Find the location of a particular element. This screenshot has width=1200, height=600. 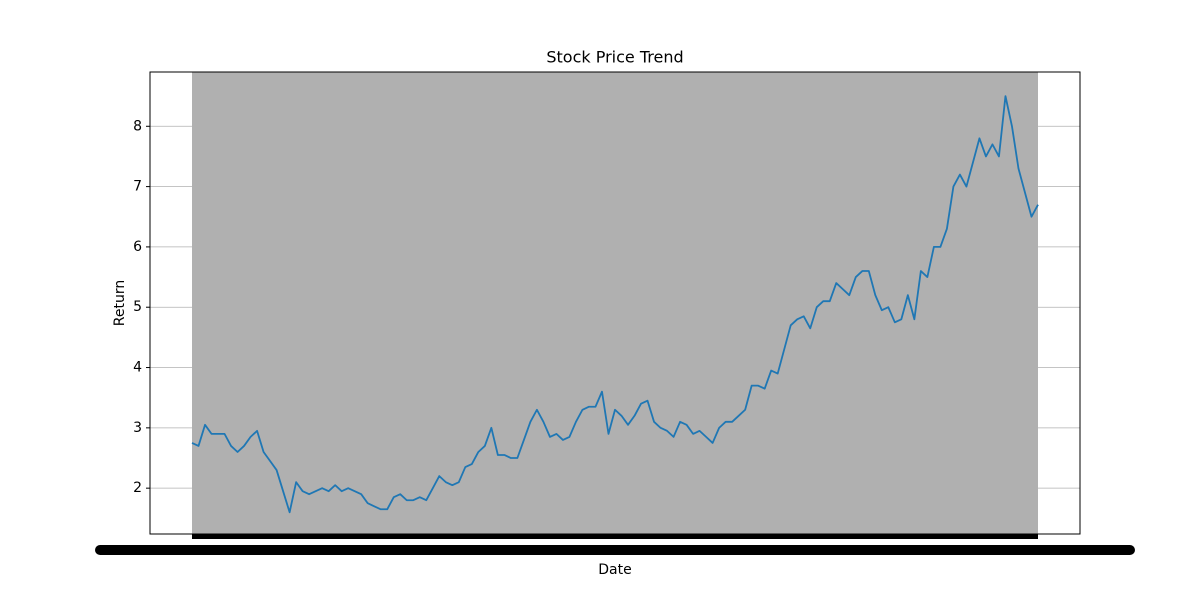

y-tick-label: 3 is located at coordinates (137, 428).